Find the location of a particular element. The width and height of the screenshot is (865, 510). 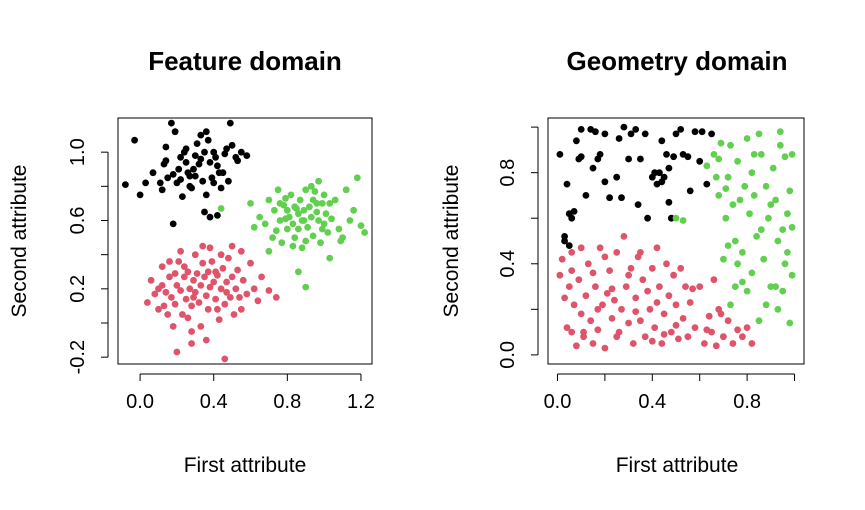

feature-domain-plot-frame is located at coordinates (245, 241).